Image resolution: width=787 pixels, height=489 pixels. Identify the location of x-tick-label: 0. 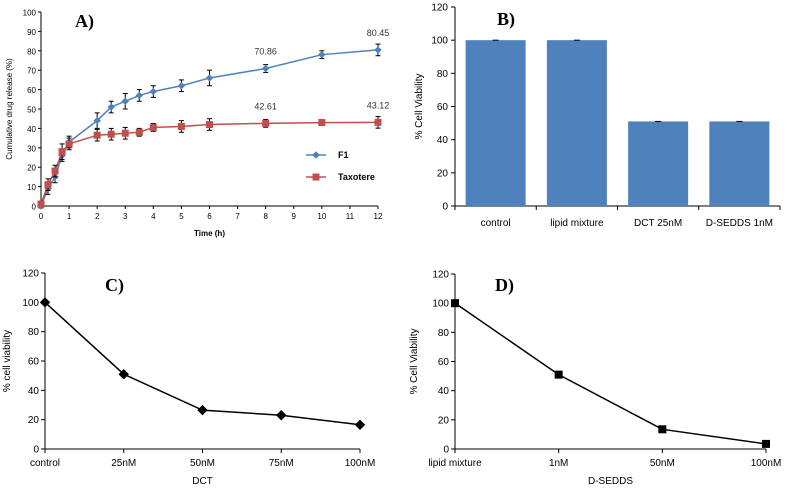
(41, 216).